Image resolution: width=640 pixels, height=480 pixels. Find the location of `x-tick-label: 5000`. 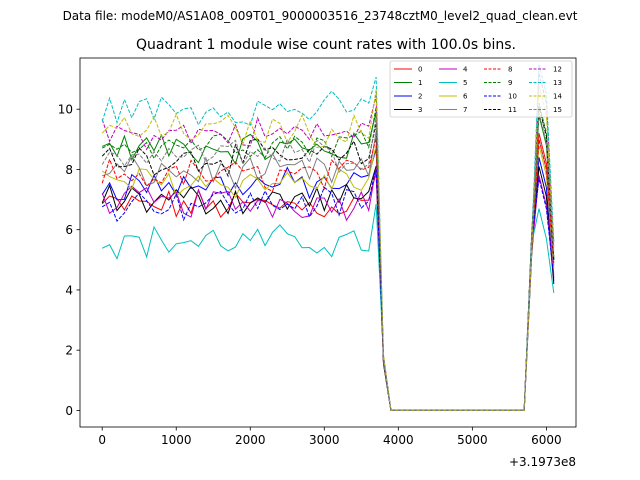

x-tick-label: 5000 is located at coordinates (472, 440).